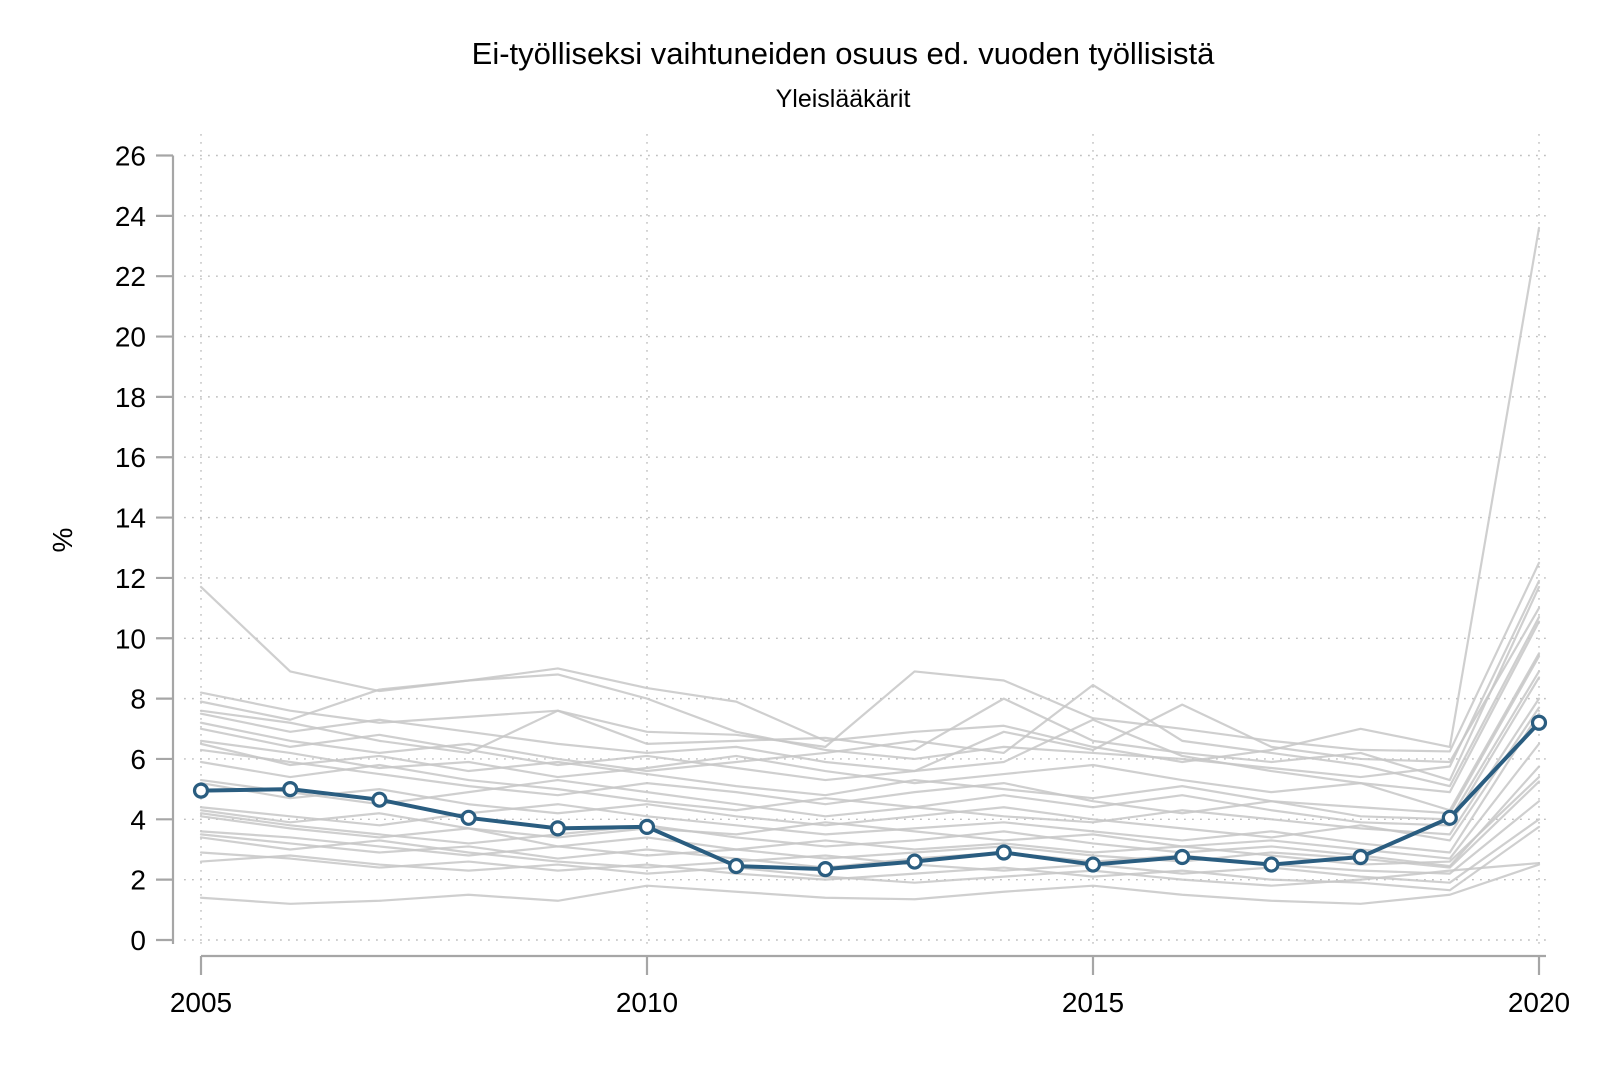 This screenshot has width=1600, height=1067. What do you see at coordinates (130, 337) in the screenshot?
I see `y-tick-label: 20` at bounding box center [130, 337].